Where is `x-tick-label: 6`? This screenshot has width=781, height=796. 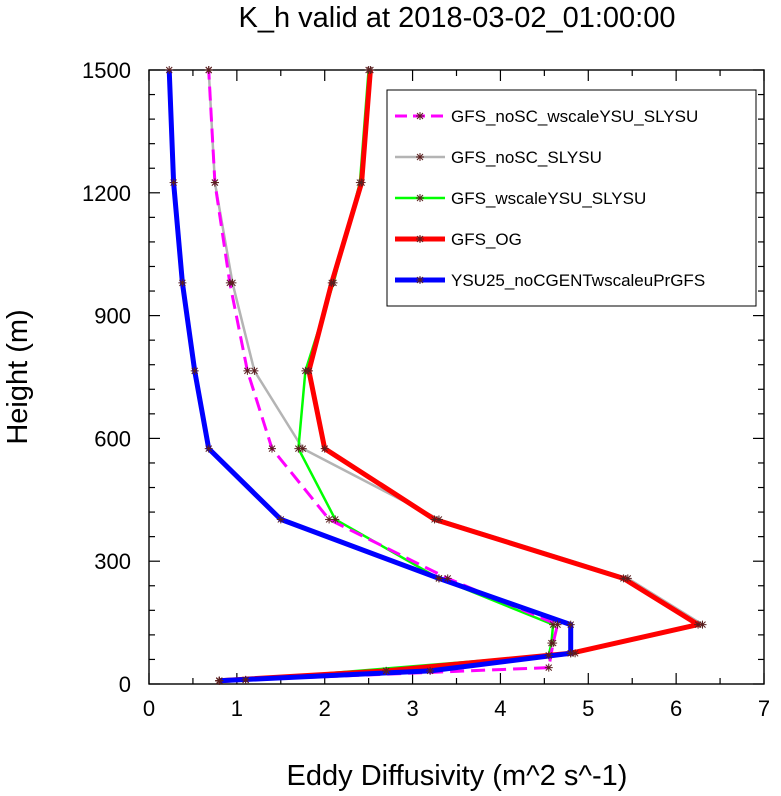
x-tick-label: 6 is located at coordinates (676, 708).